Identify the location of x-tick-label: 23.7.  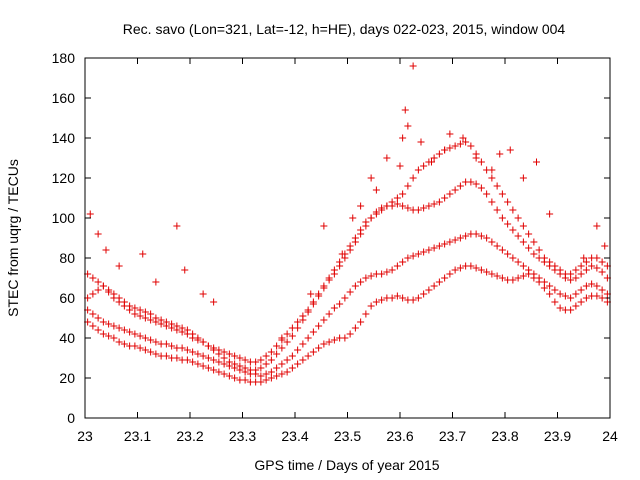
(452, 436).